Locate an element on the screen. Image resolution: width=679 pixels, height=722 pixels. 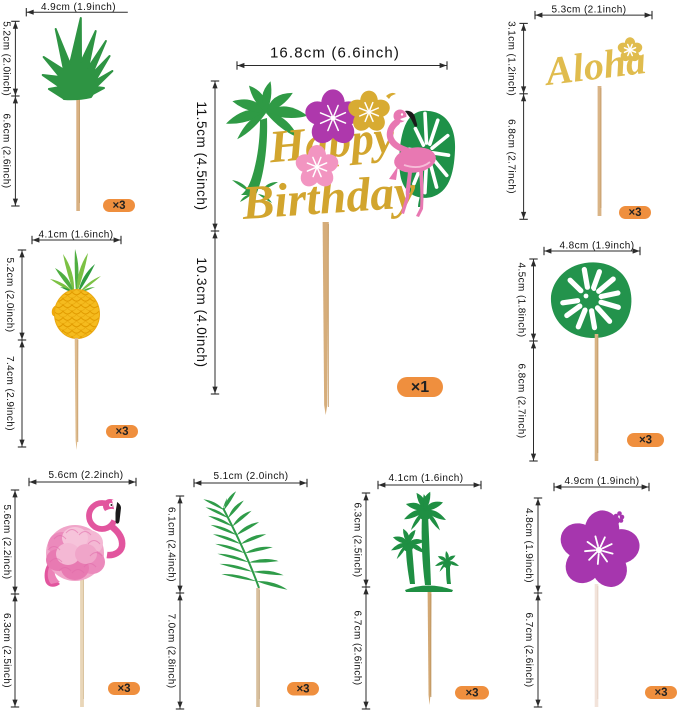
svg-text: 6.1cm (2.4inch) is located at coordinates (171, 544).